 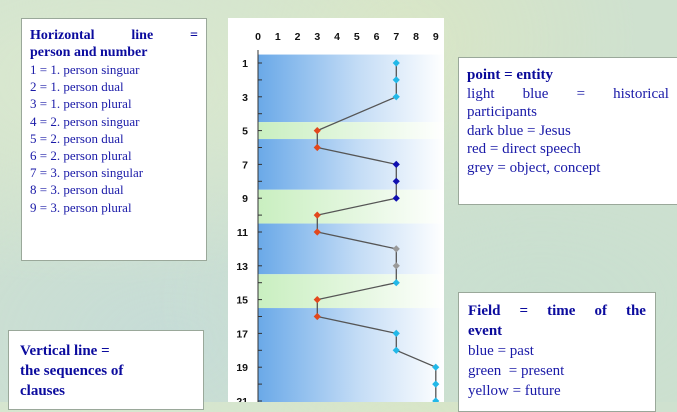 I want to click on x-tick-label: 1, so click(x=278, y=37).